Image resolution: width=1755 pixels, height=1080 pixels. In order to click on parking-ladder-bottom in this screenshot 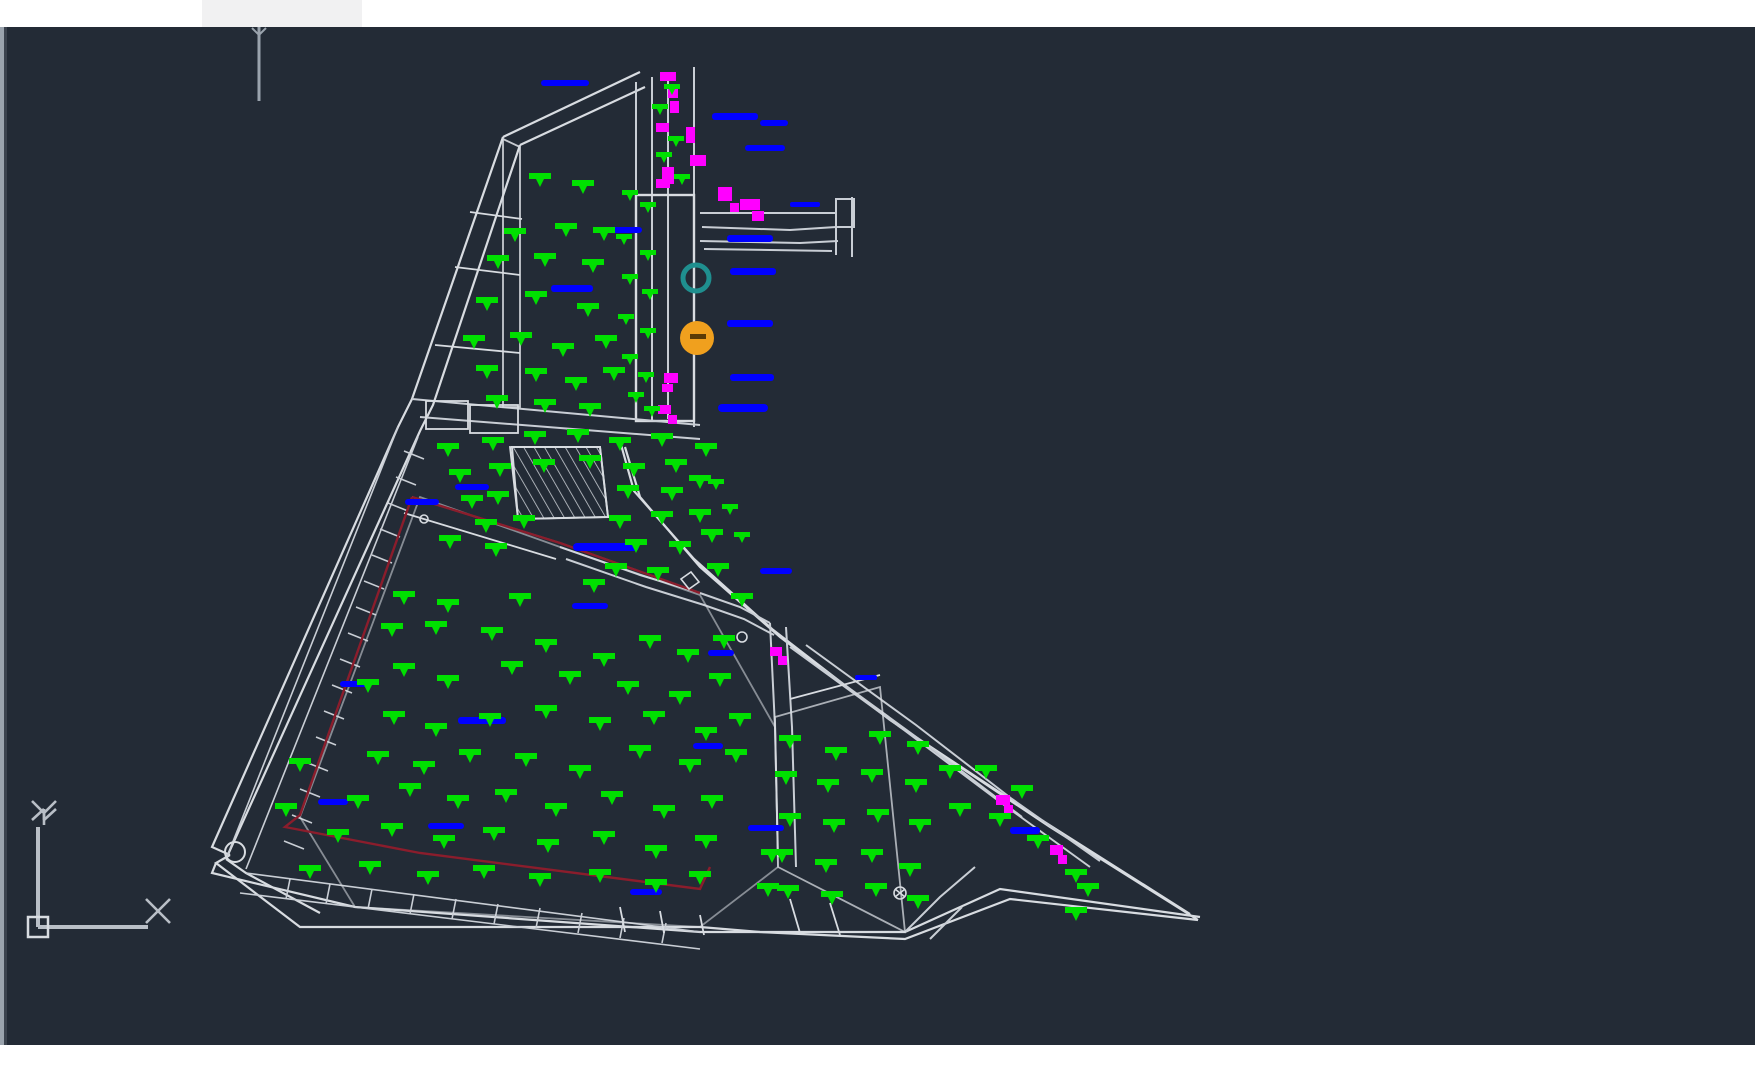, I will do `click(470, 911)`.